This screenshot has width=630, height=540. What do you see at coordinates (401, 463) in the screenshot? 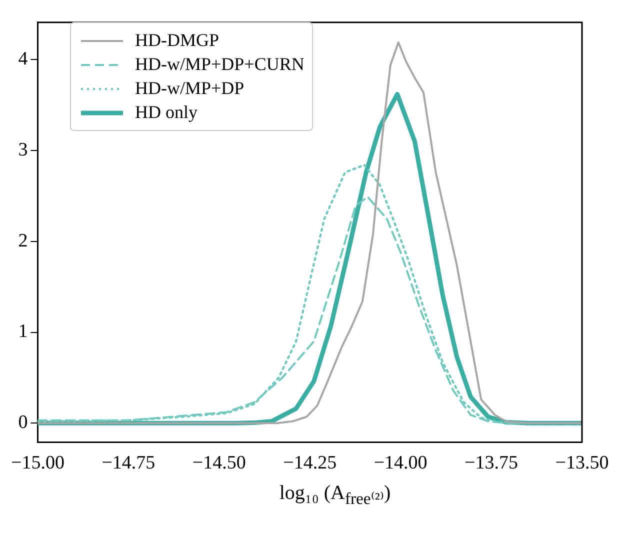
I see `x-tick-label: −14.00` at bounding box center [401, 463].